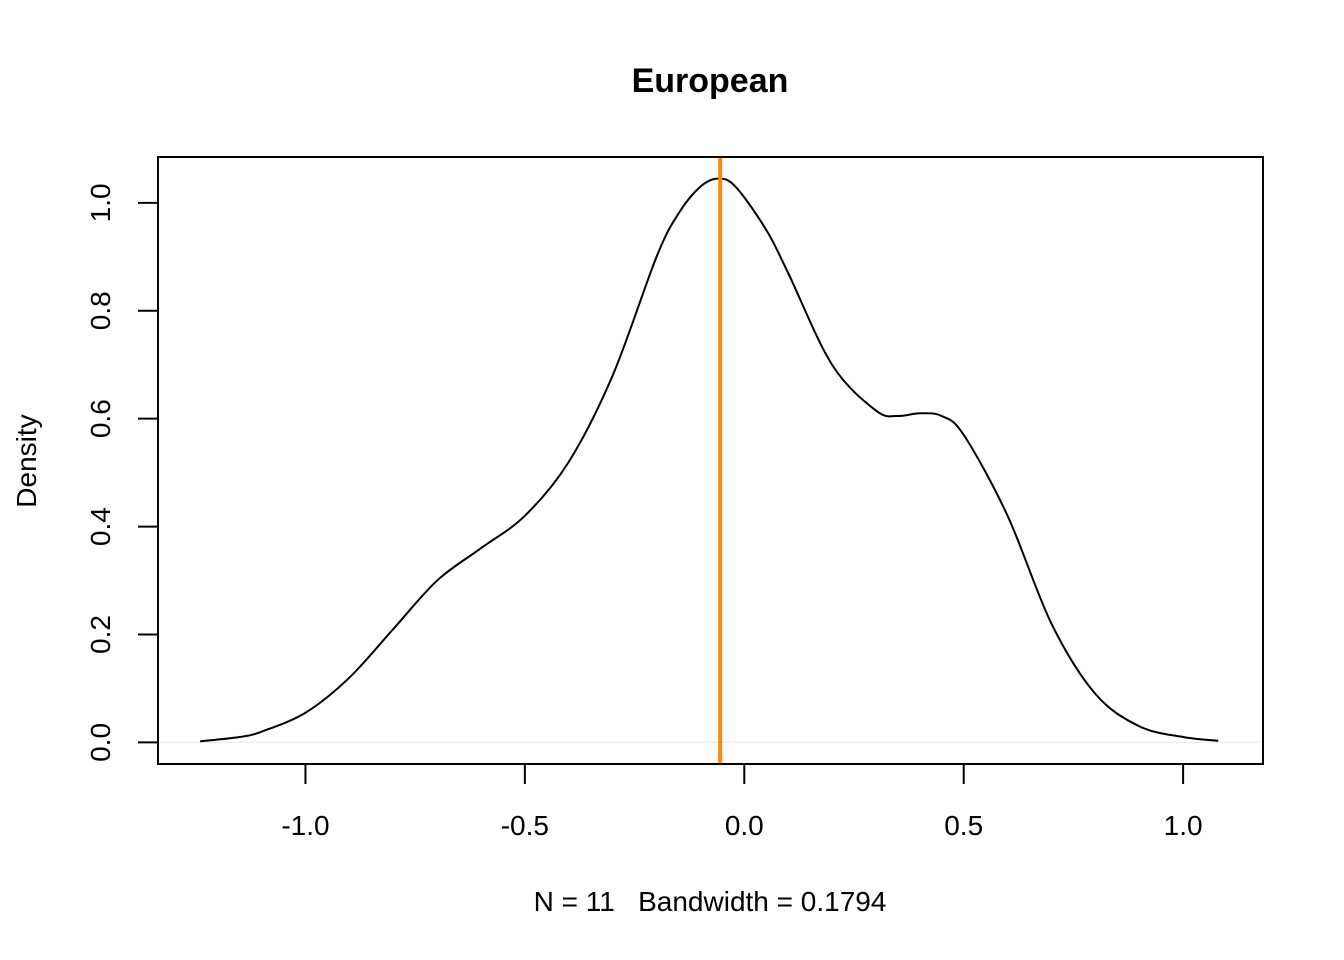 This screenshot has height=960, width=1344. What do you see at coordinates (963, 825) in the screenshot?
I see `x-tick-label: 0.5` at bounding box center [963, 825].